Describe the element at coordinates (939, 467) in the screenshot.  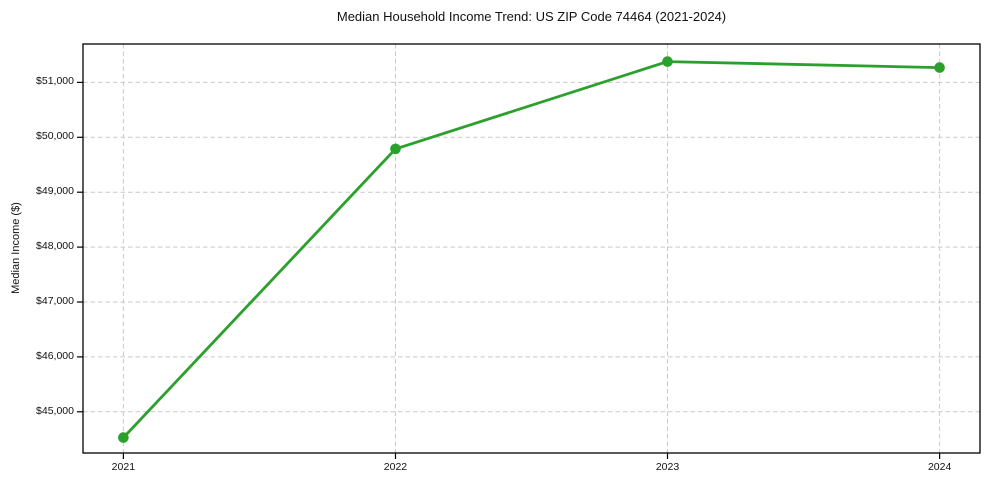
I see `x-tick-label: 2024` at that location.